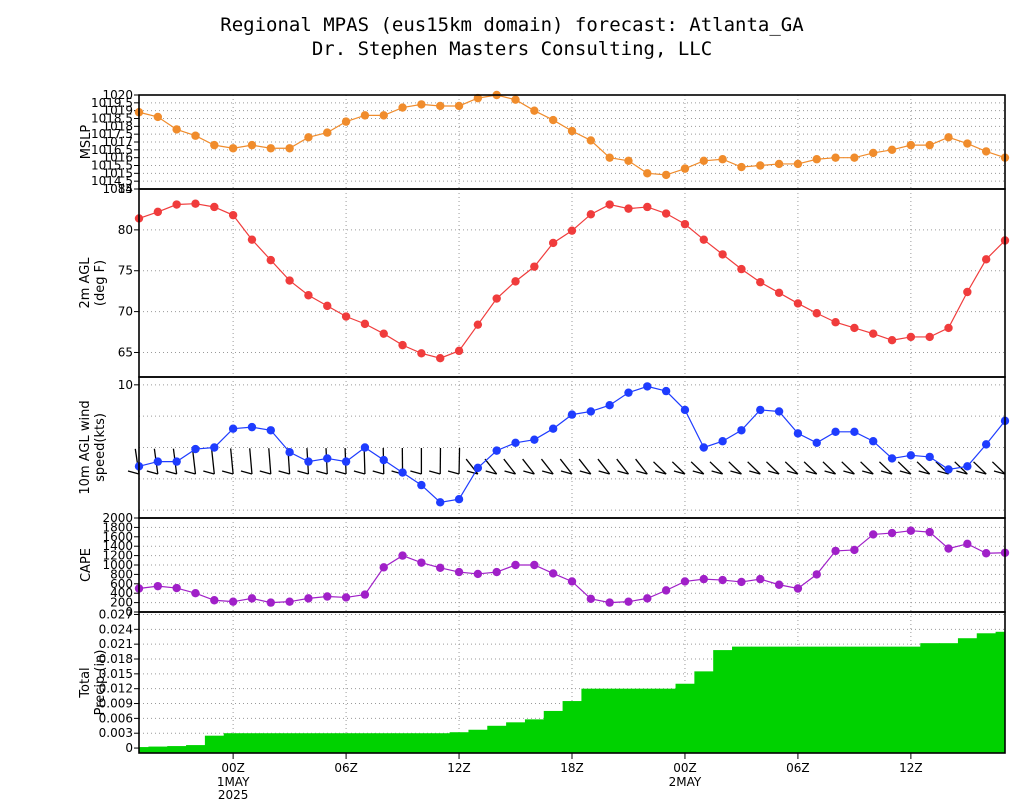  Describe the element at coordinates (116, 704) in the screenshot. I see `y-tick-label: 0.009` at that location.